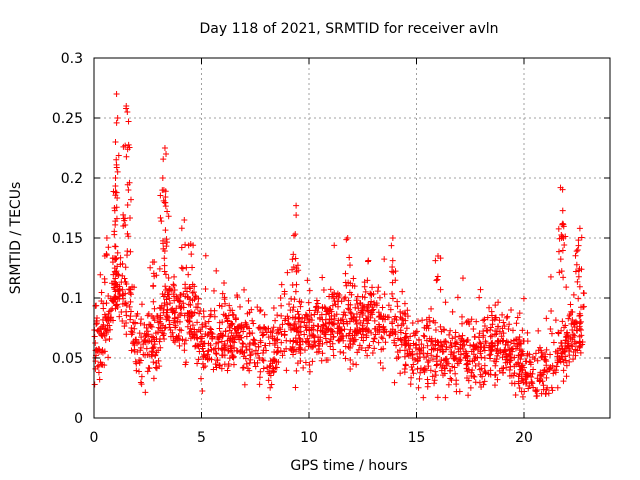  I want to click on y-tick-label: 0.3, so click(72, 59).